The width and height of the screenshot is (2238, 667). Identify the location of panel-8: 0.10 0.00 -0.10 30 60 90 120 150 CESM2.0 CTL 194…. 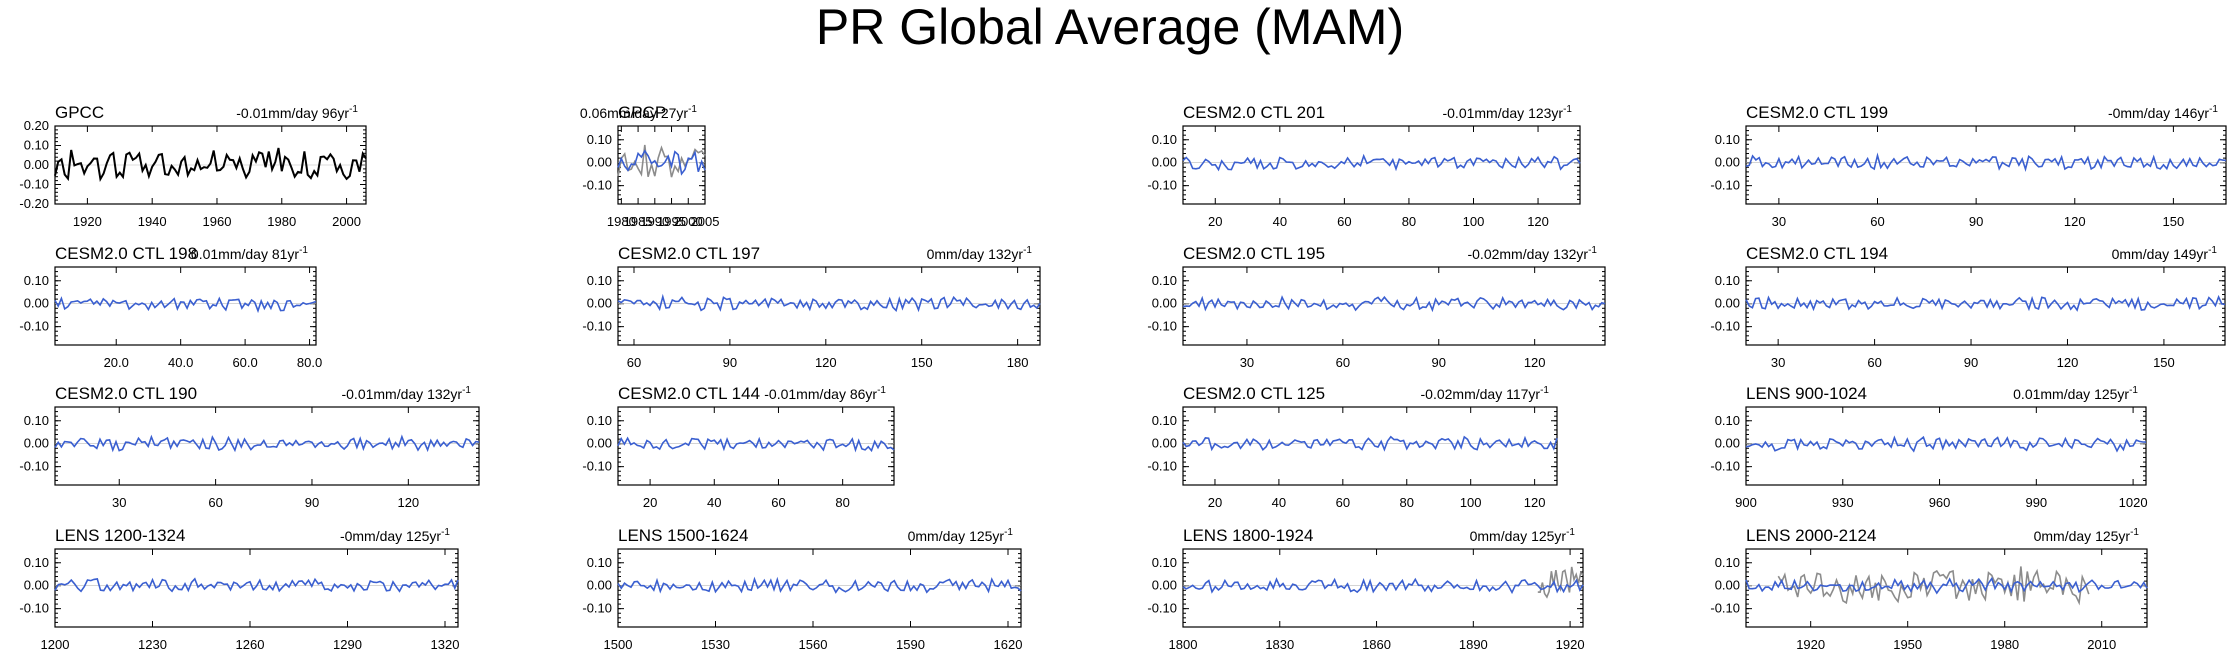
(1968, 307).